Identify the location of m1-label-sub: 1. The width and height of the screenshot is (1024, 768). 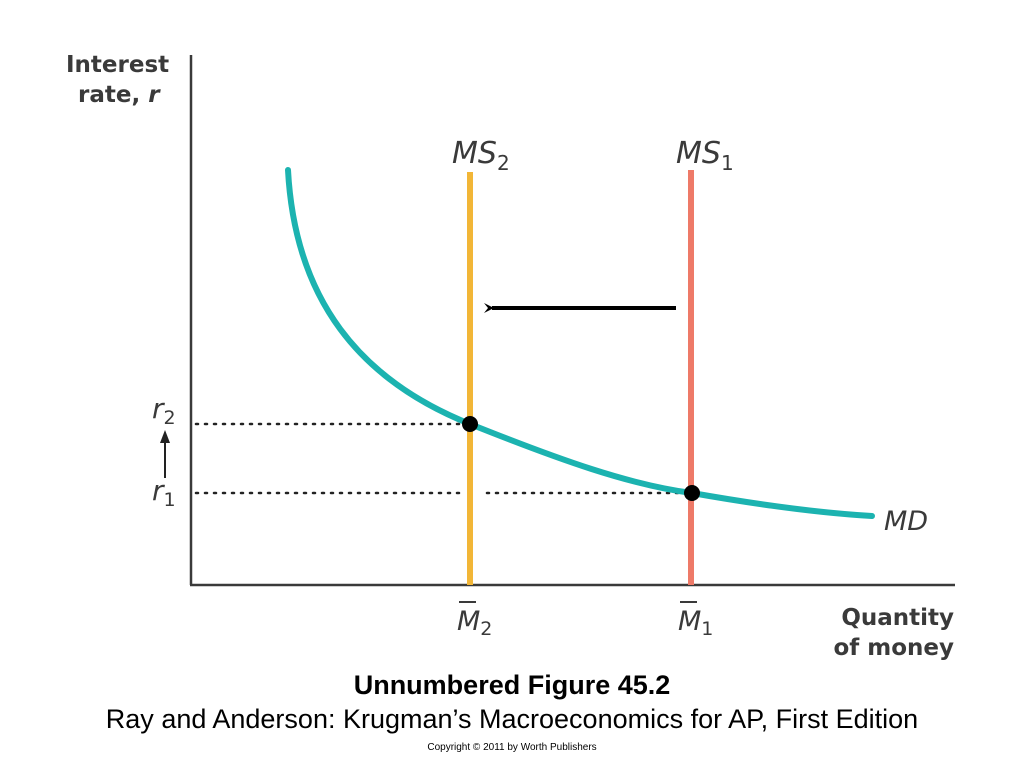
(707, 629).